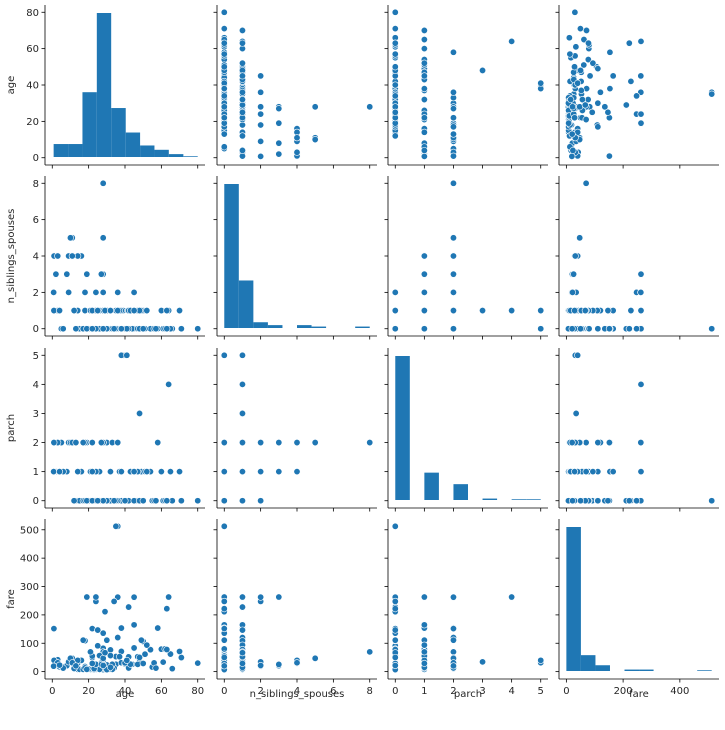 The height and width of the screenshot is (730, 725). Describe the element at coordinates (637, 87) in the screenshot. I see `panel-age-vs-fare` at that location.